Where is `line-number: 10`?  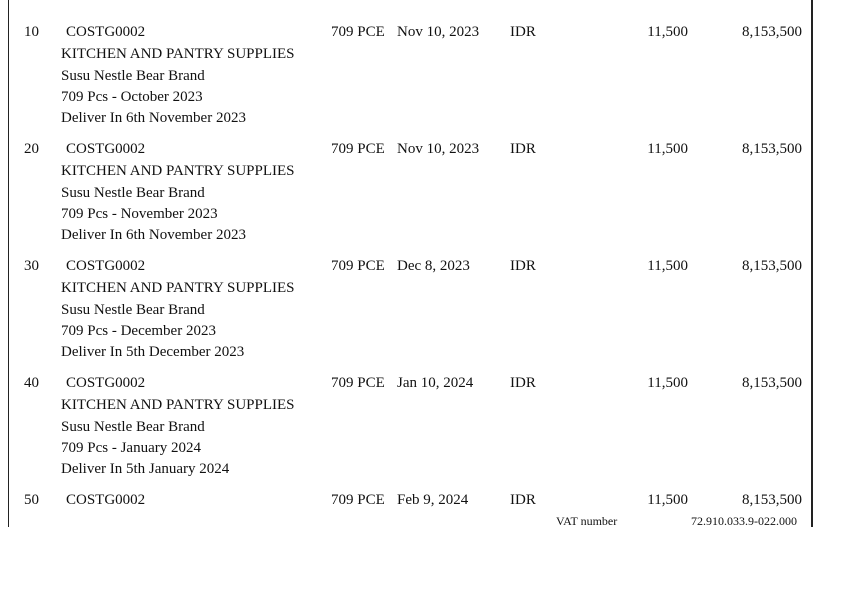
line-number: 10 is located at coordinates (31, 32).